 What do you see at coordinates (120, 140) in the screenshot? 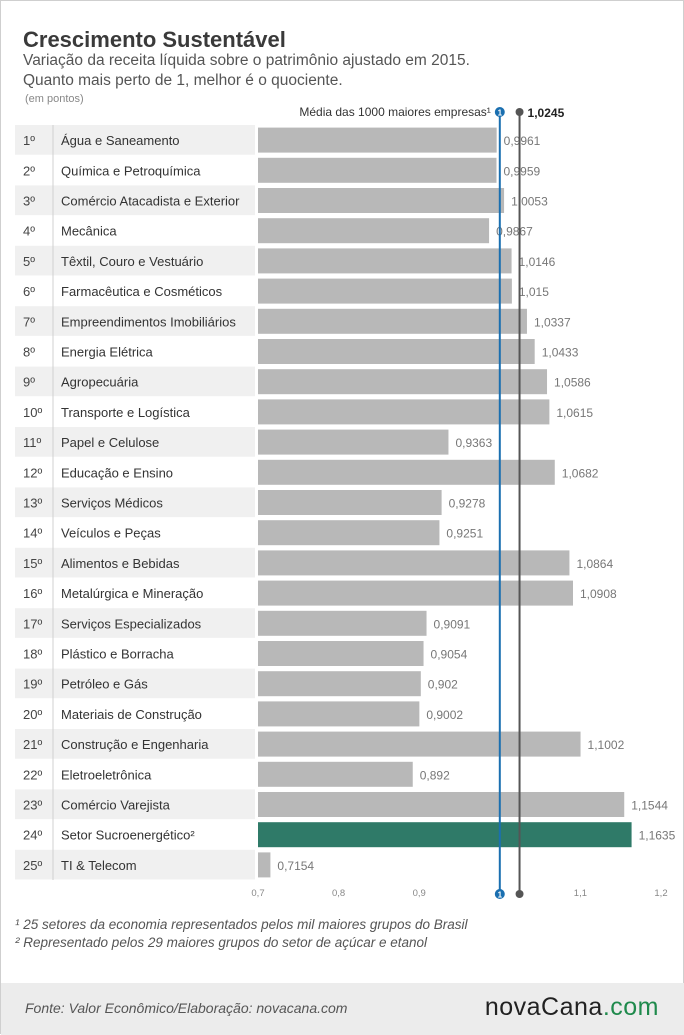
I see `category-label: Água e Saneamento` at bounding box center [120, 140].